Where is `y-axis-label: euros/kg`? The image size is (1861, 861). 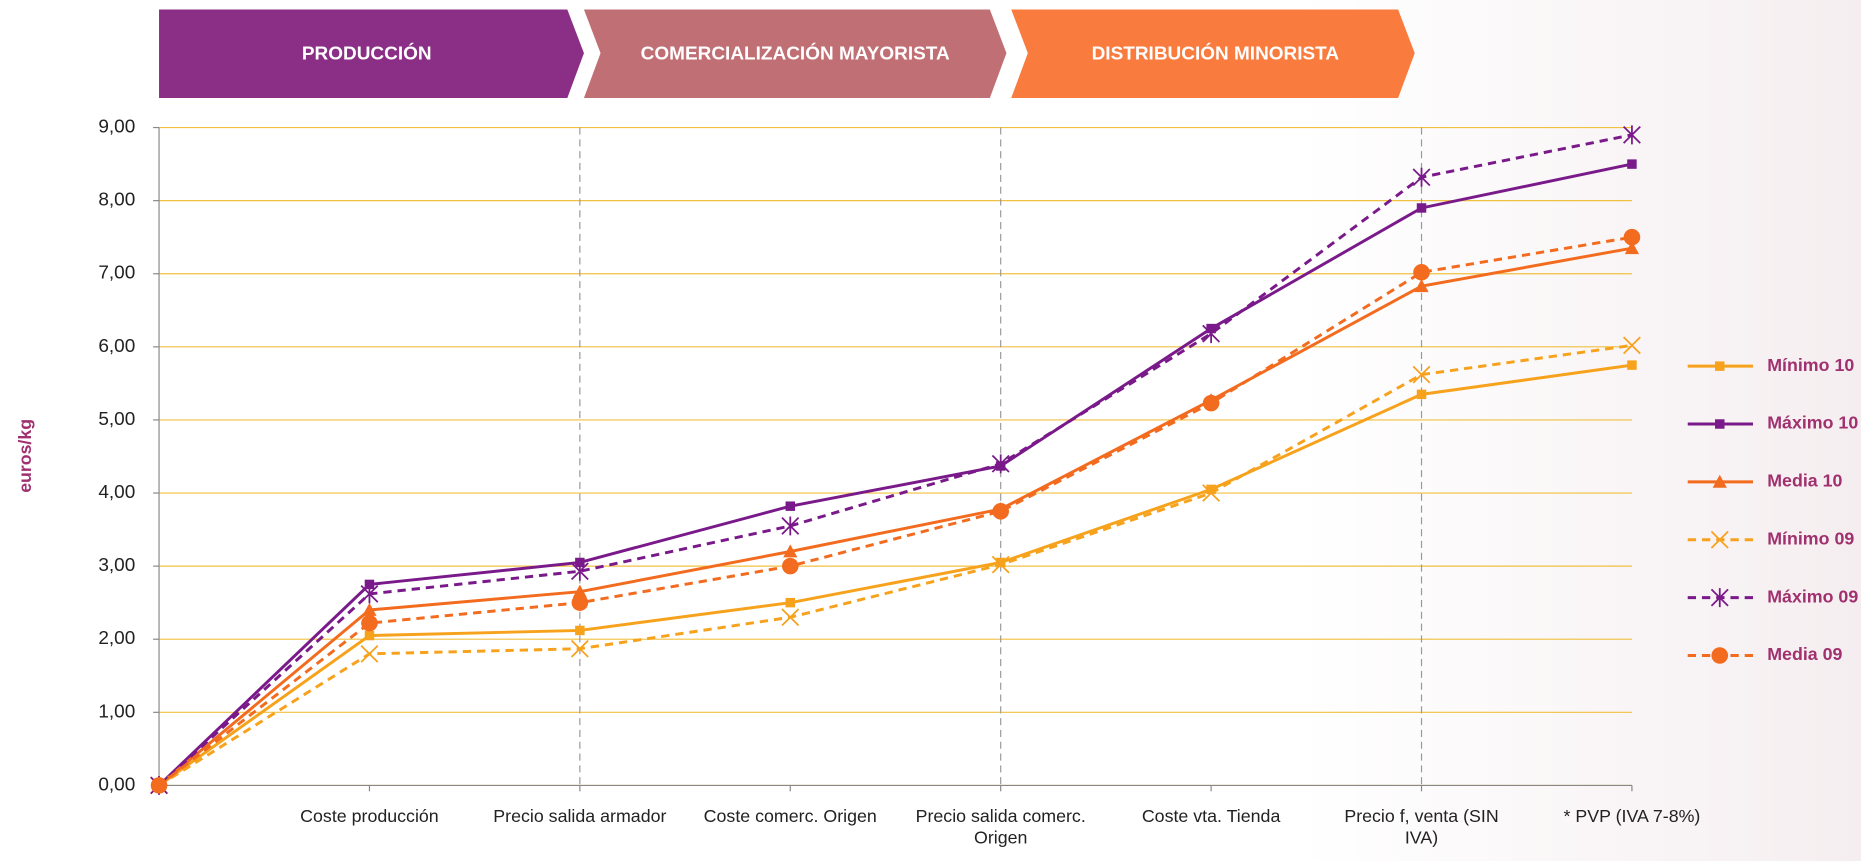
y-axis-label: euros/kg is located at coordinates (25, 456).